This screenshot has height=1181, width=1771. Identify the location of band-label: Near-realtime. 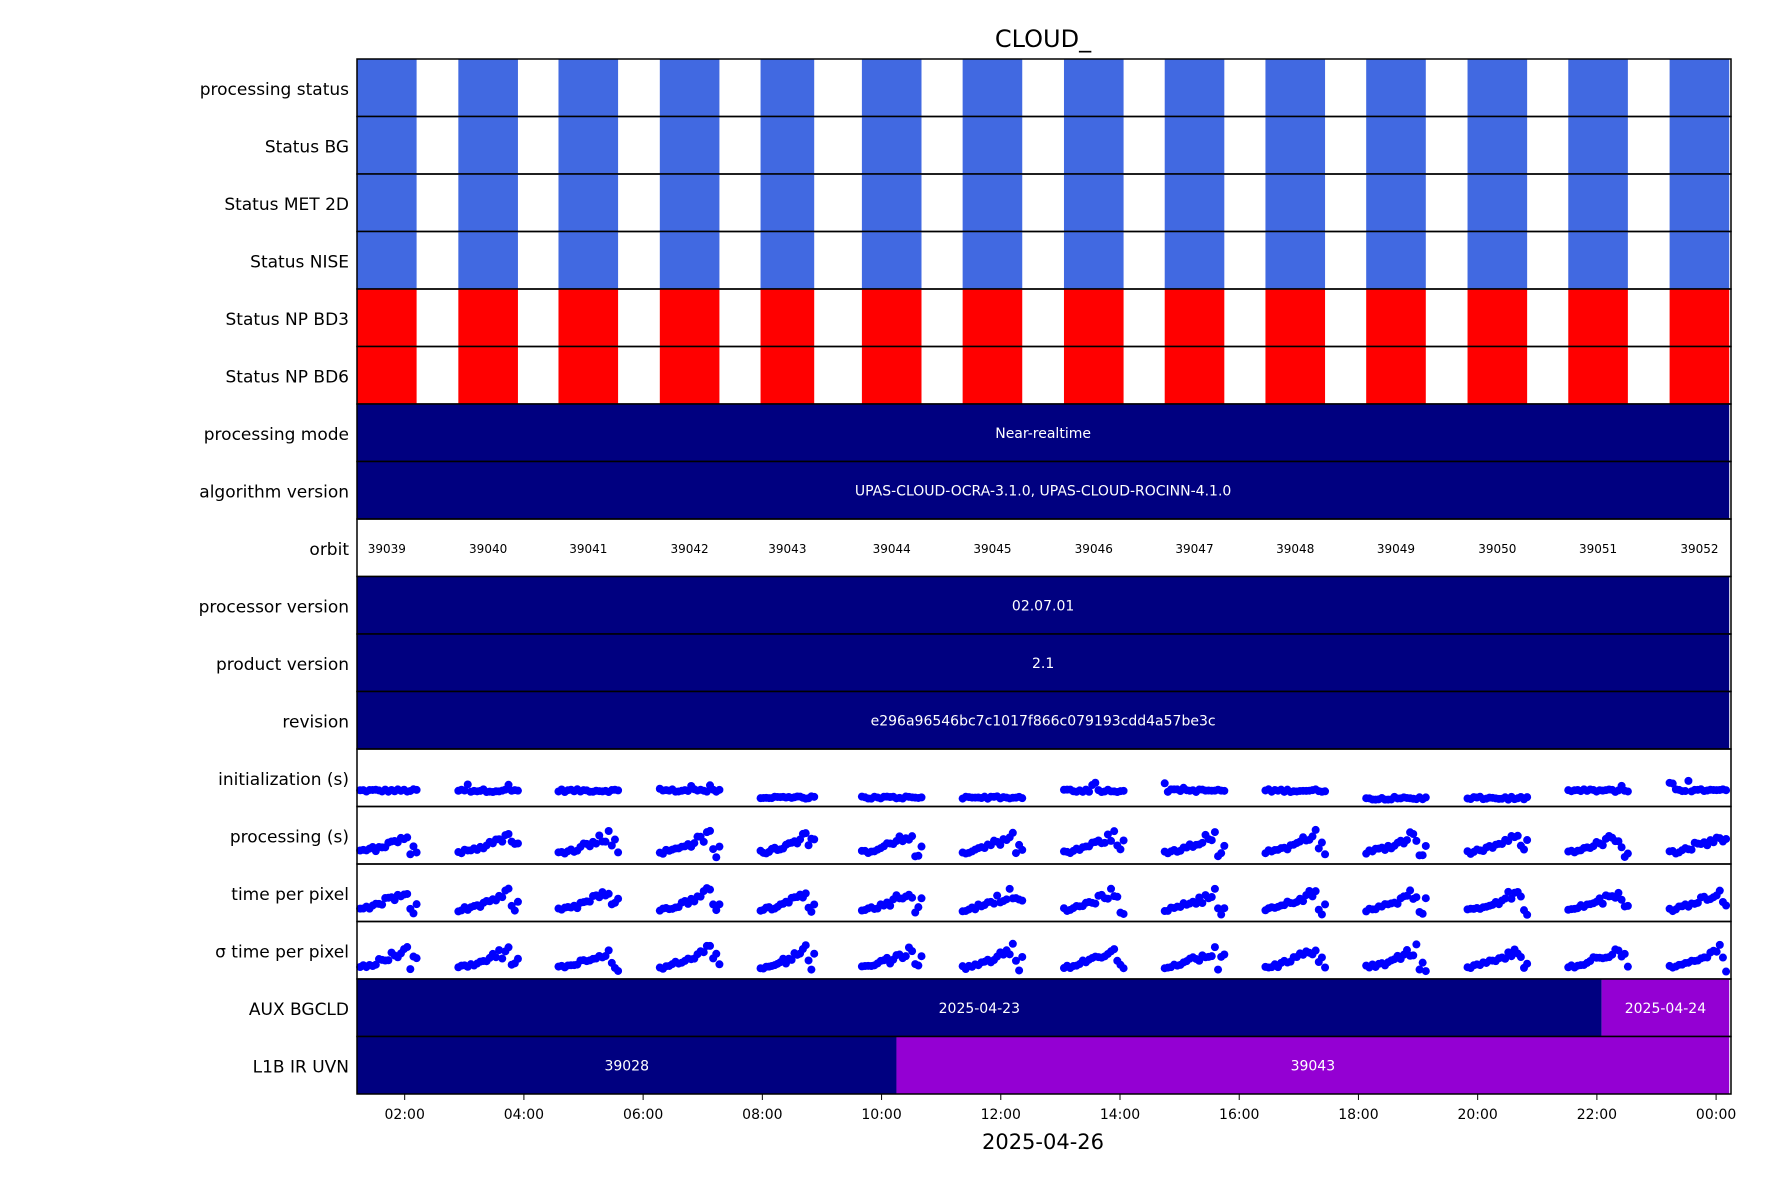
(1043, 434).